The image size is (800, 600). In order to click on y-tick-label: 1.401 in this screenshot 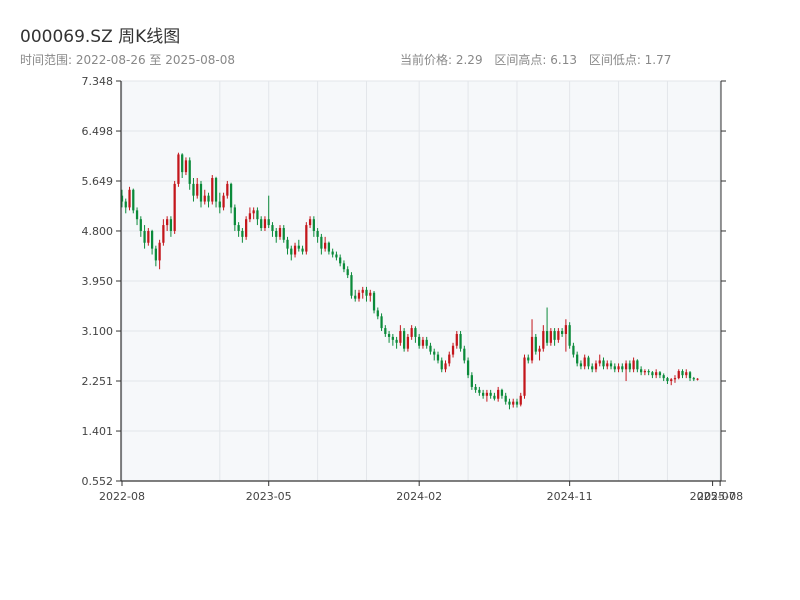, I will do `click(98, 431)`.